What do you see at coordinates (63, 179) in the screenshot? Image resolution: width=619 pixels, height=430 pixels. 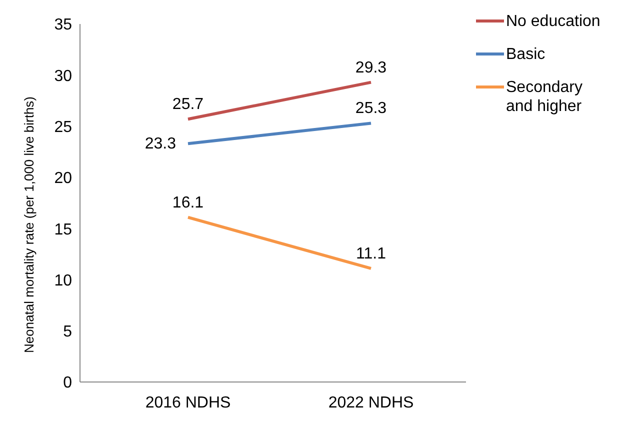 I see `y-tick-label: 20` at bounding box center [63, 179].